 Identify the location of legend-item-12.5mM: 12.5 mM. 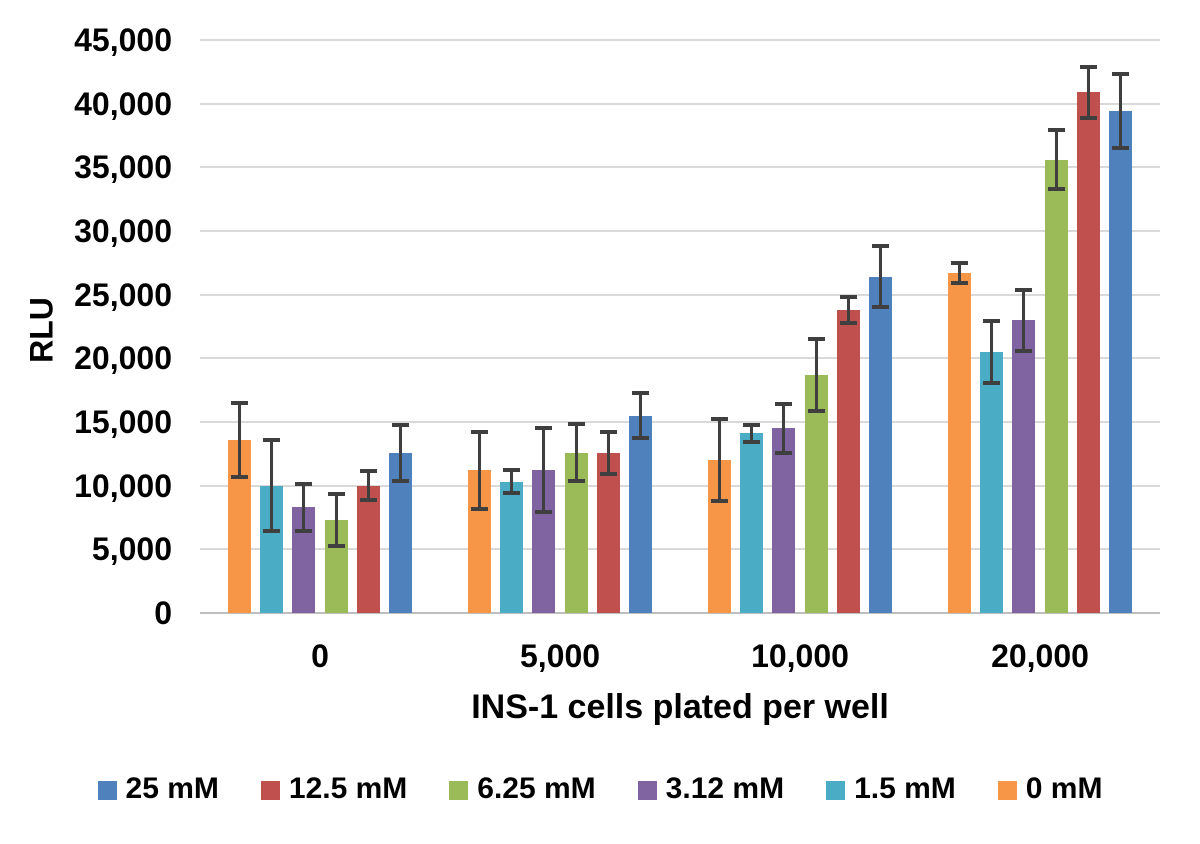
(334, 789).